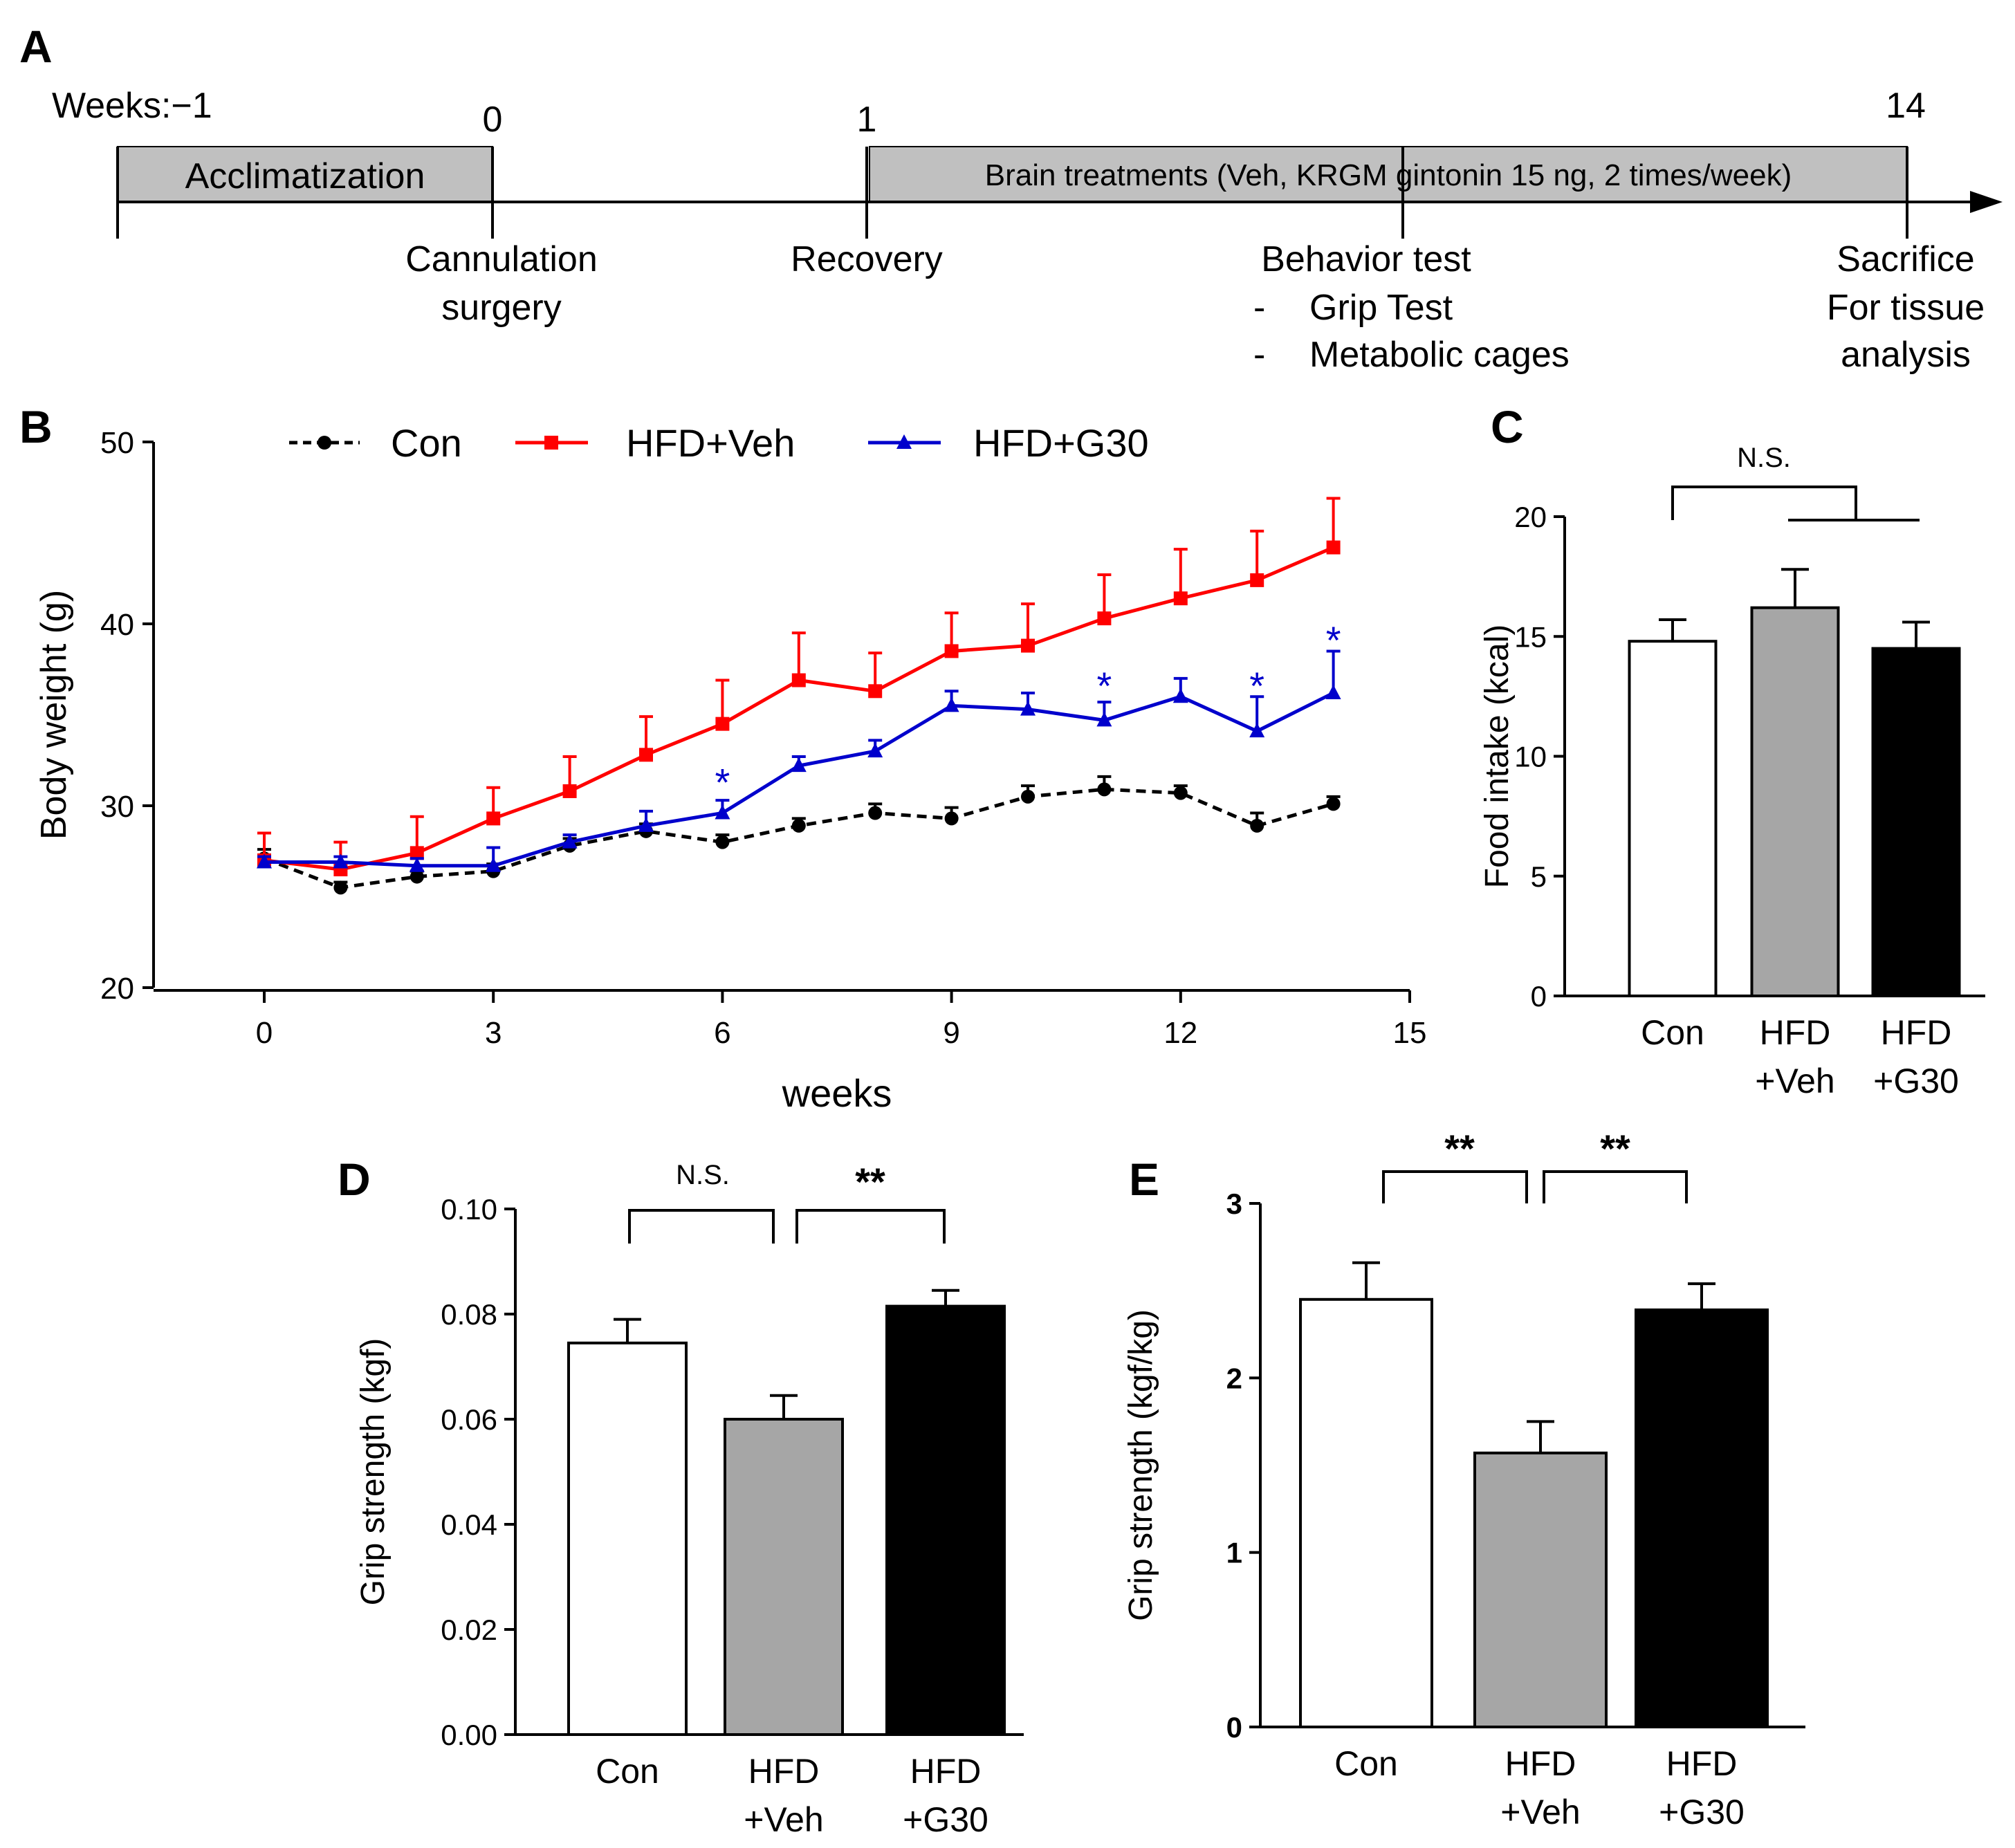 Image resolution: width=2015 pixels, height=1848 pixels. Describe the element at coordinates (493, 1033) in the screenshot. I see `x-tick-label: 3` at that location.